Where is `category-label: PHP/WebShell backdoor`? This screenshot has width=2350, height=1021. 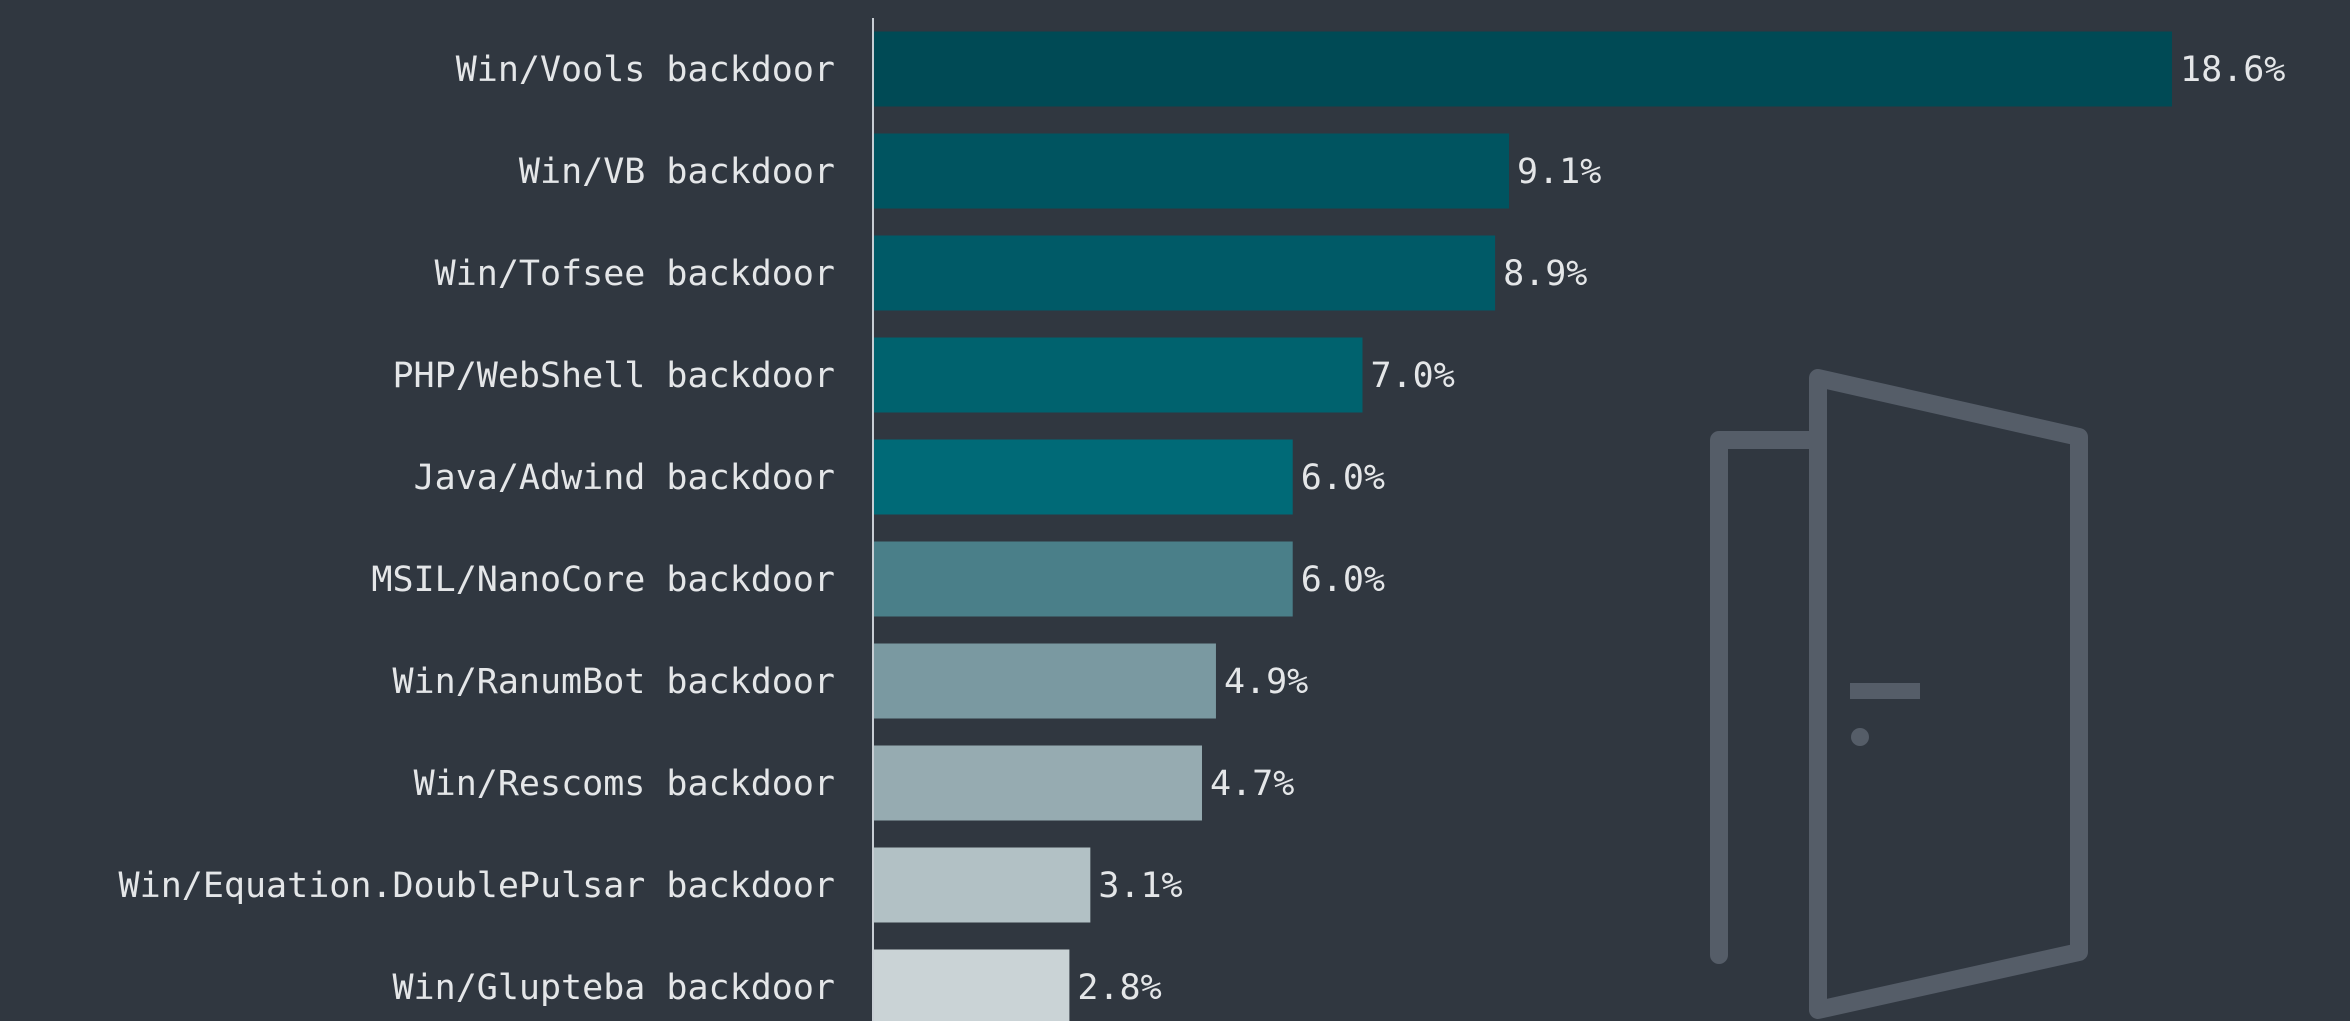 category-label: PHP/WebShell backdoor is located at coordinates (613, 376).